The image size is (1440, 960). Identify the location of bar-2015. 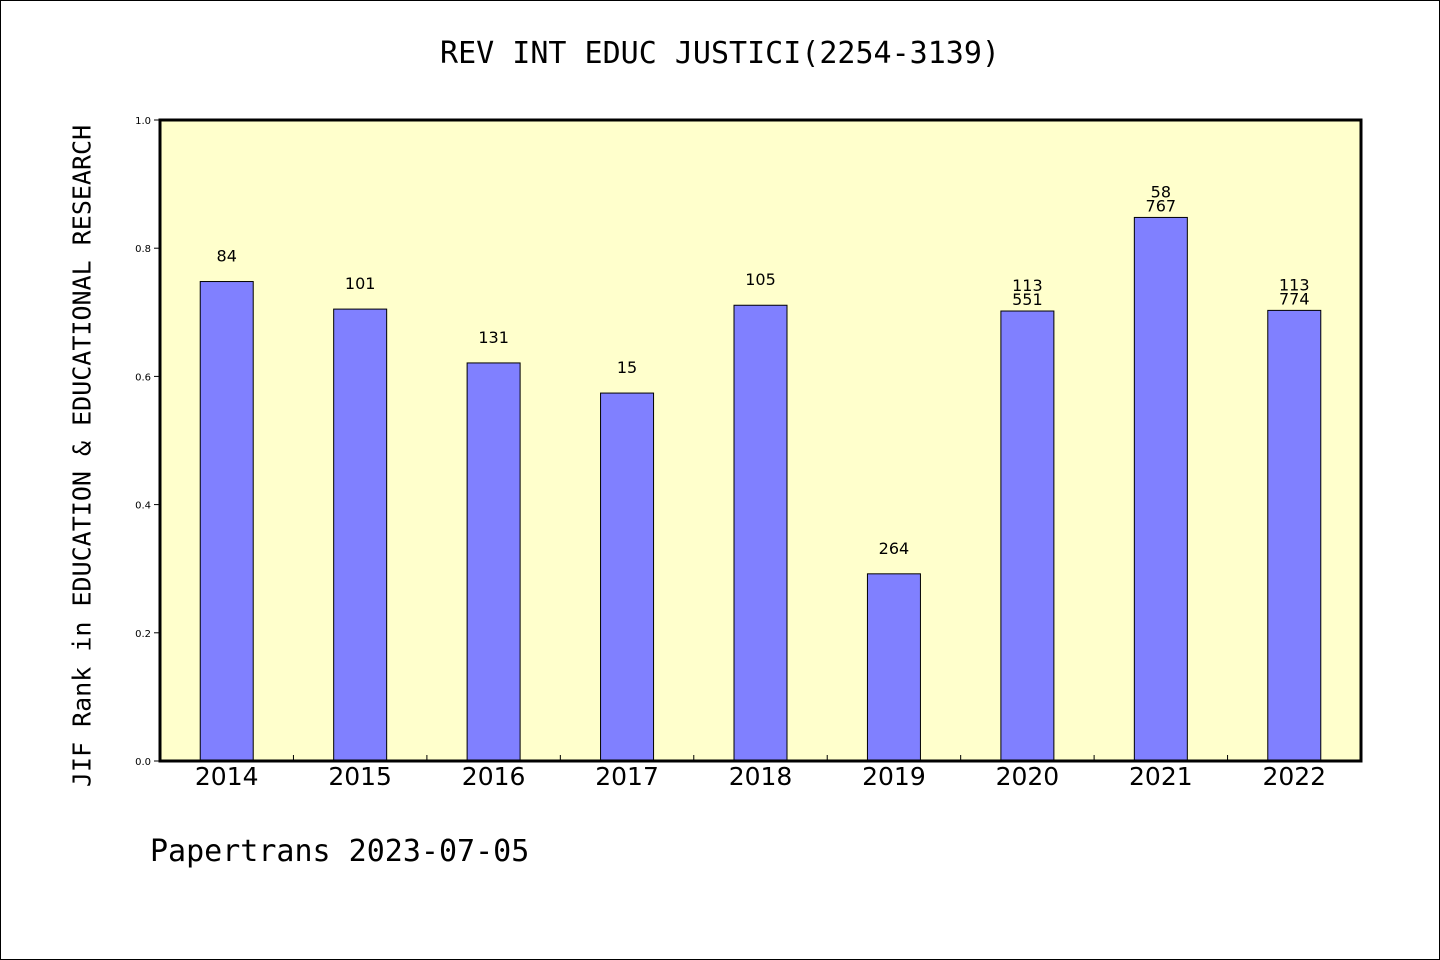
(360, 535).